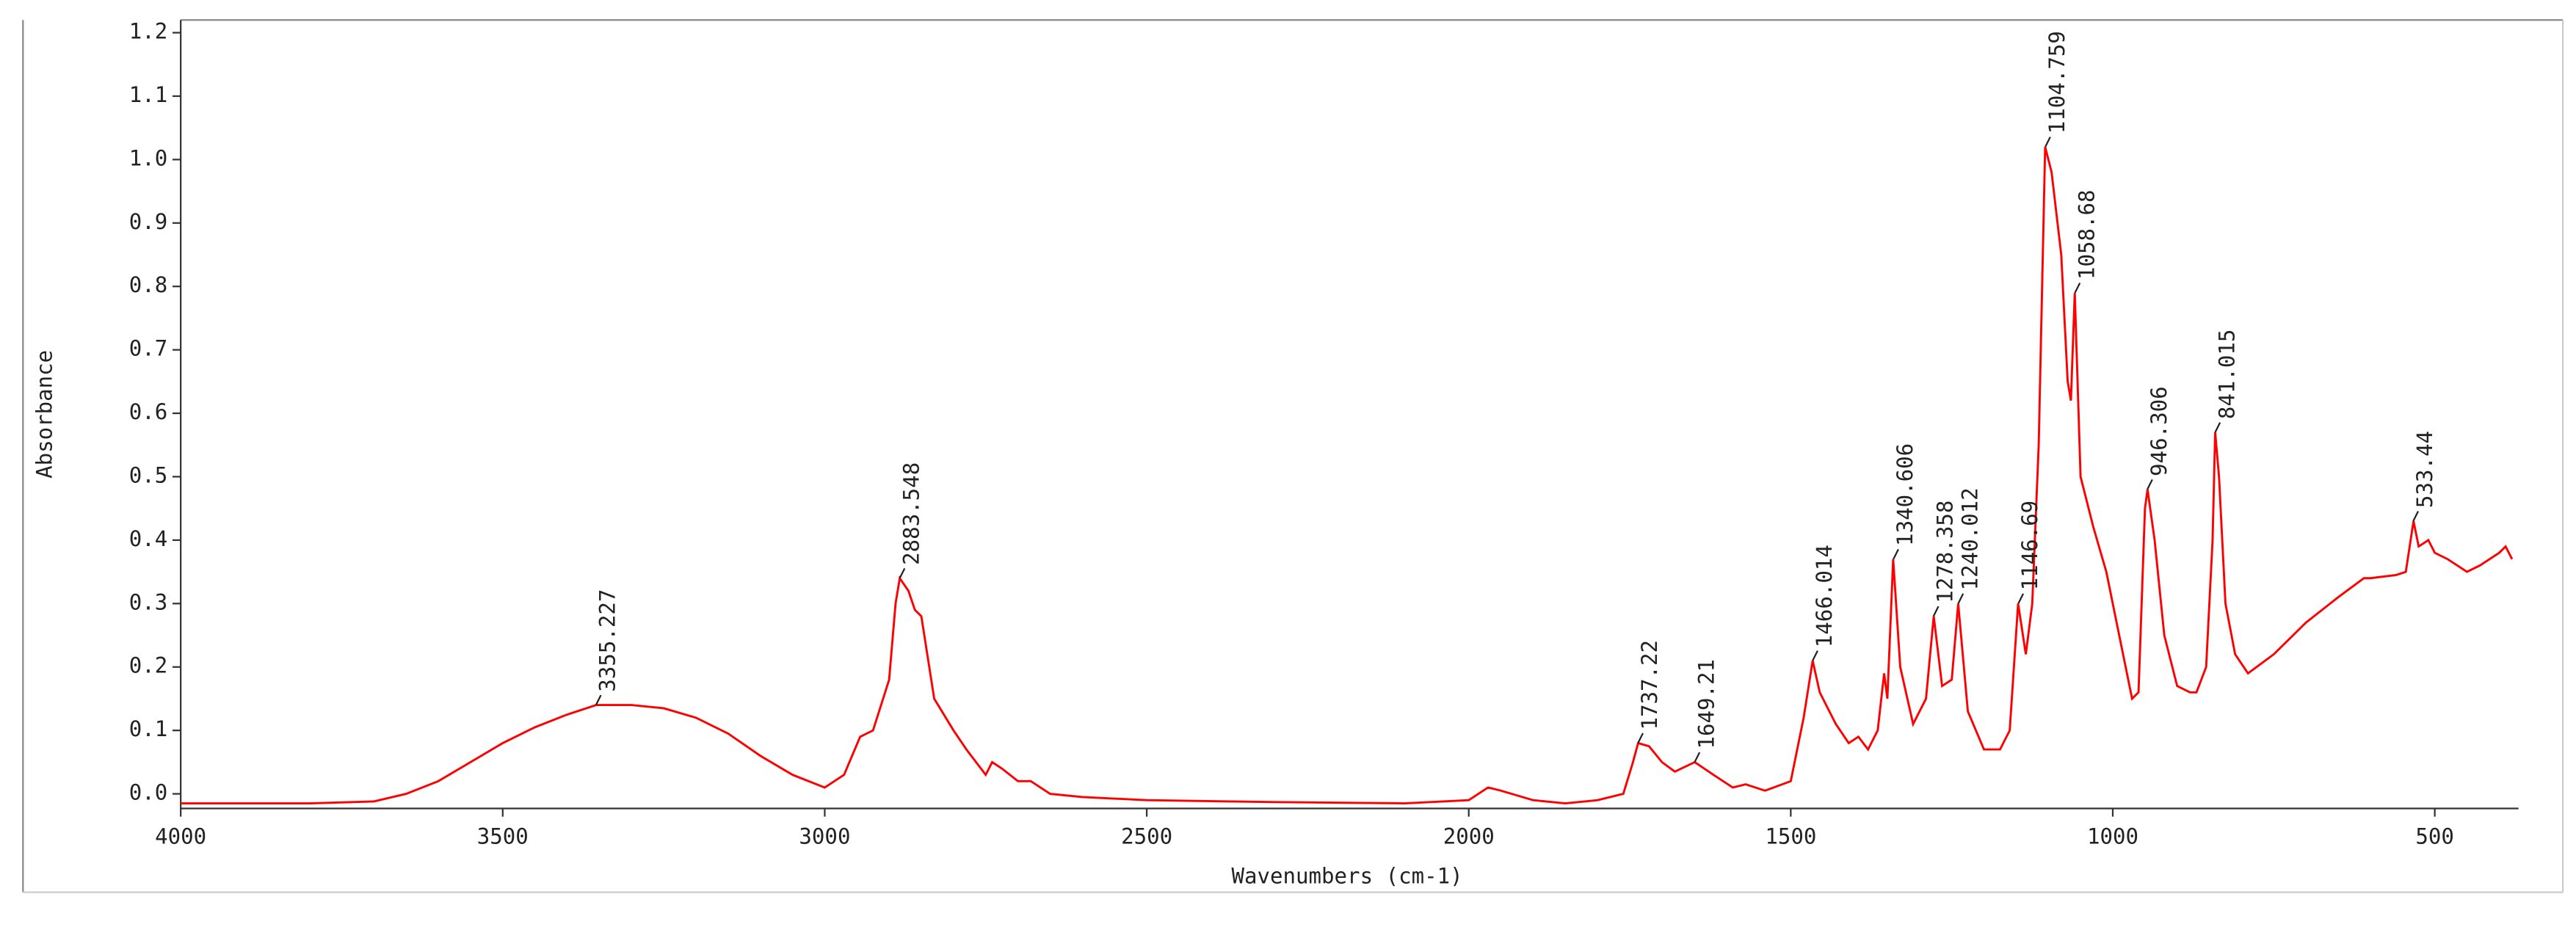 This screenshot has width=2576, height=927. What do you see at coordinates (1347, 875) in the screenshot?
I see `x-axis-title: Wavenumbers (cm-1)` at bounding box center [1347, 875].